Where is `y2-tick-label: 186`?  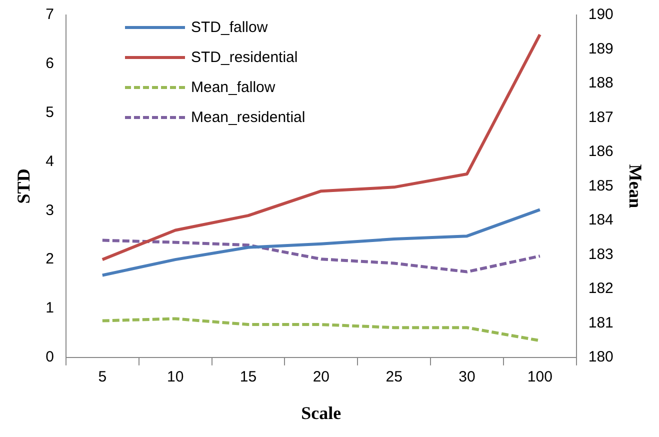 y2-tick-label: 186 is located at coordinates (601, 151).